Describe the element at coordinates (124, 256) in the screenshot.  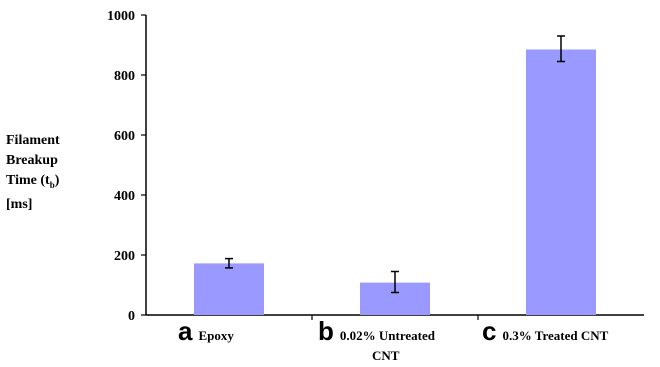
I see `y-tick-label: 200` at that location.